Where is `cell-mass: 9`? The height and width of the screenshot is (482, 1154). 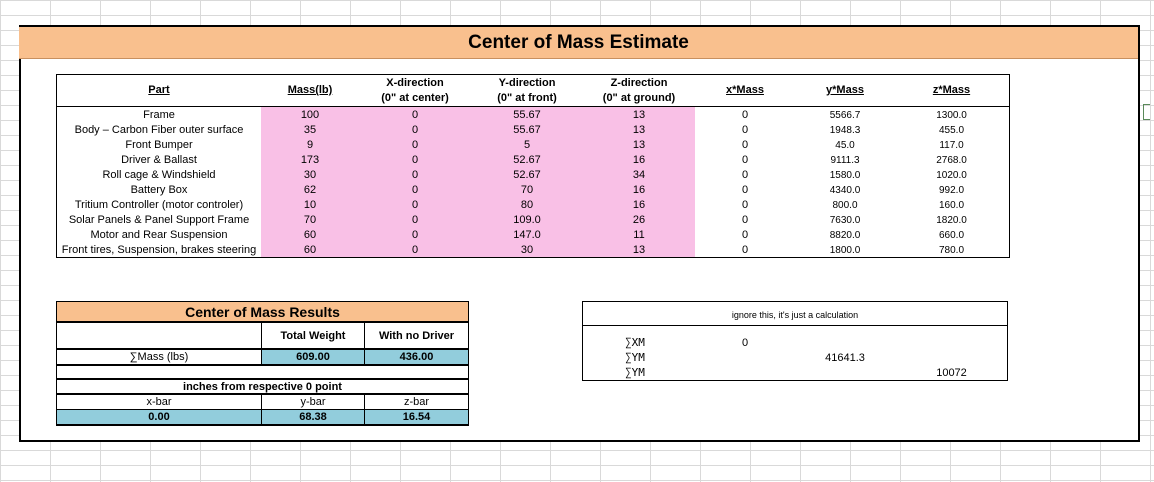 cell-mass: 9 is located at coordinates (310, 145).